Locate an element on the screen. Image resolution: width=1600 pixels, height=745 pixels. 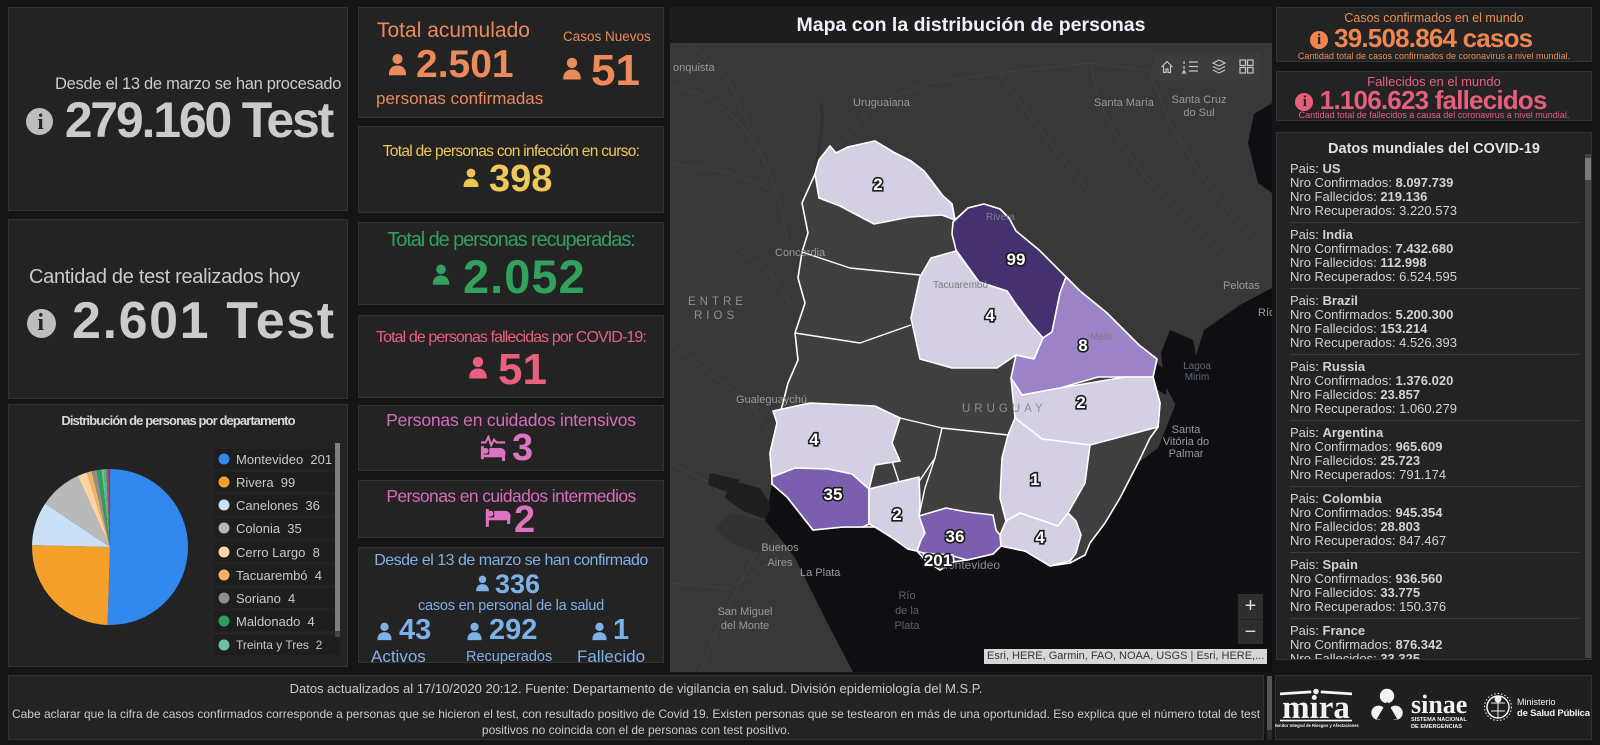
svg-text: Pelotas is located at coordinates (1241, 286).